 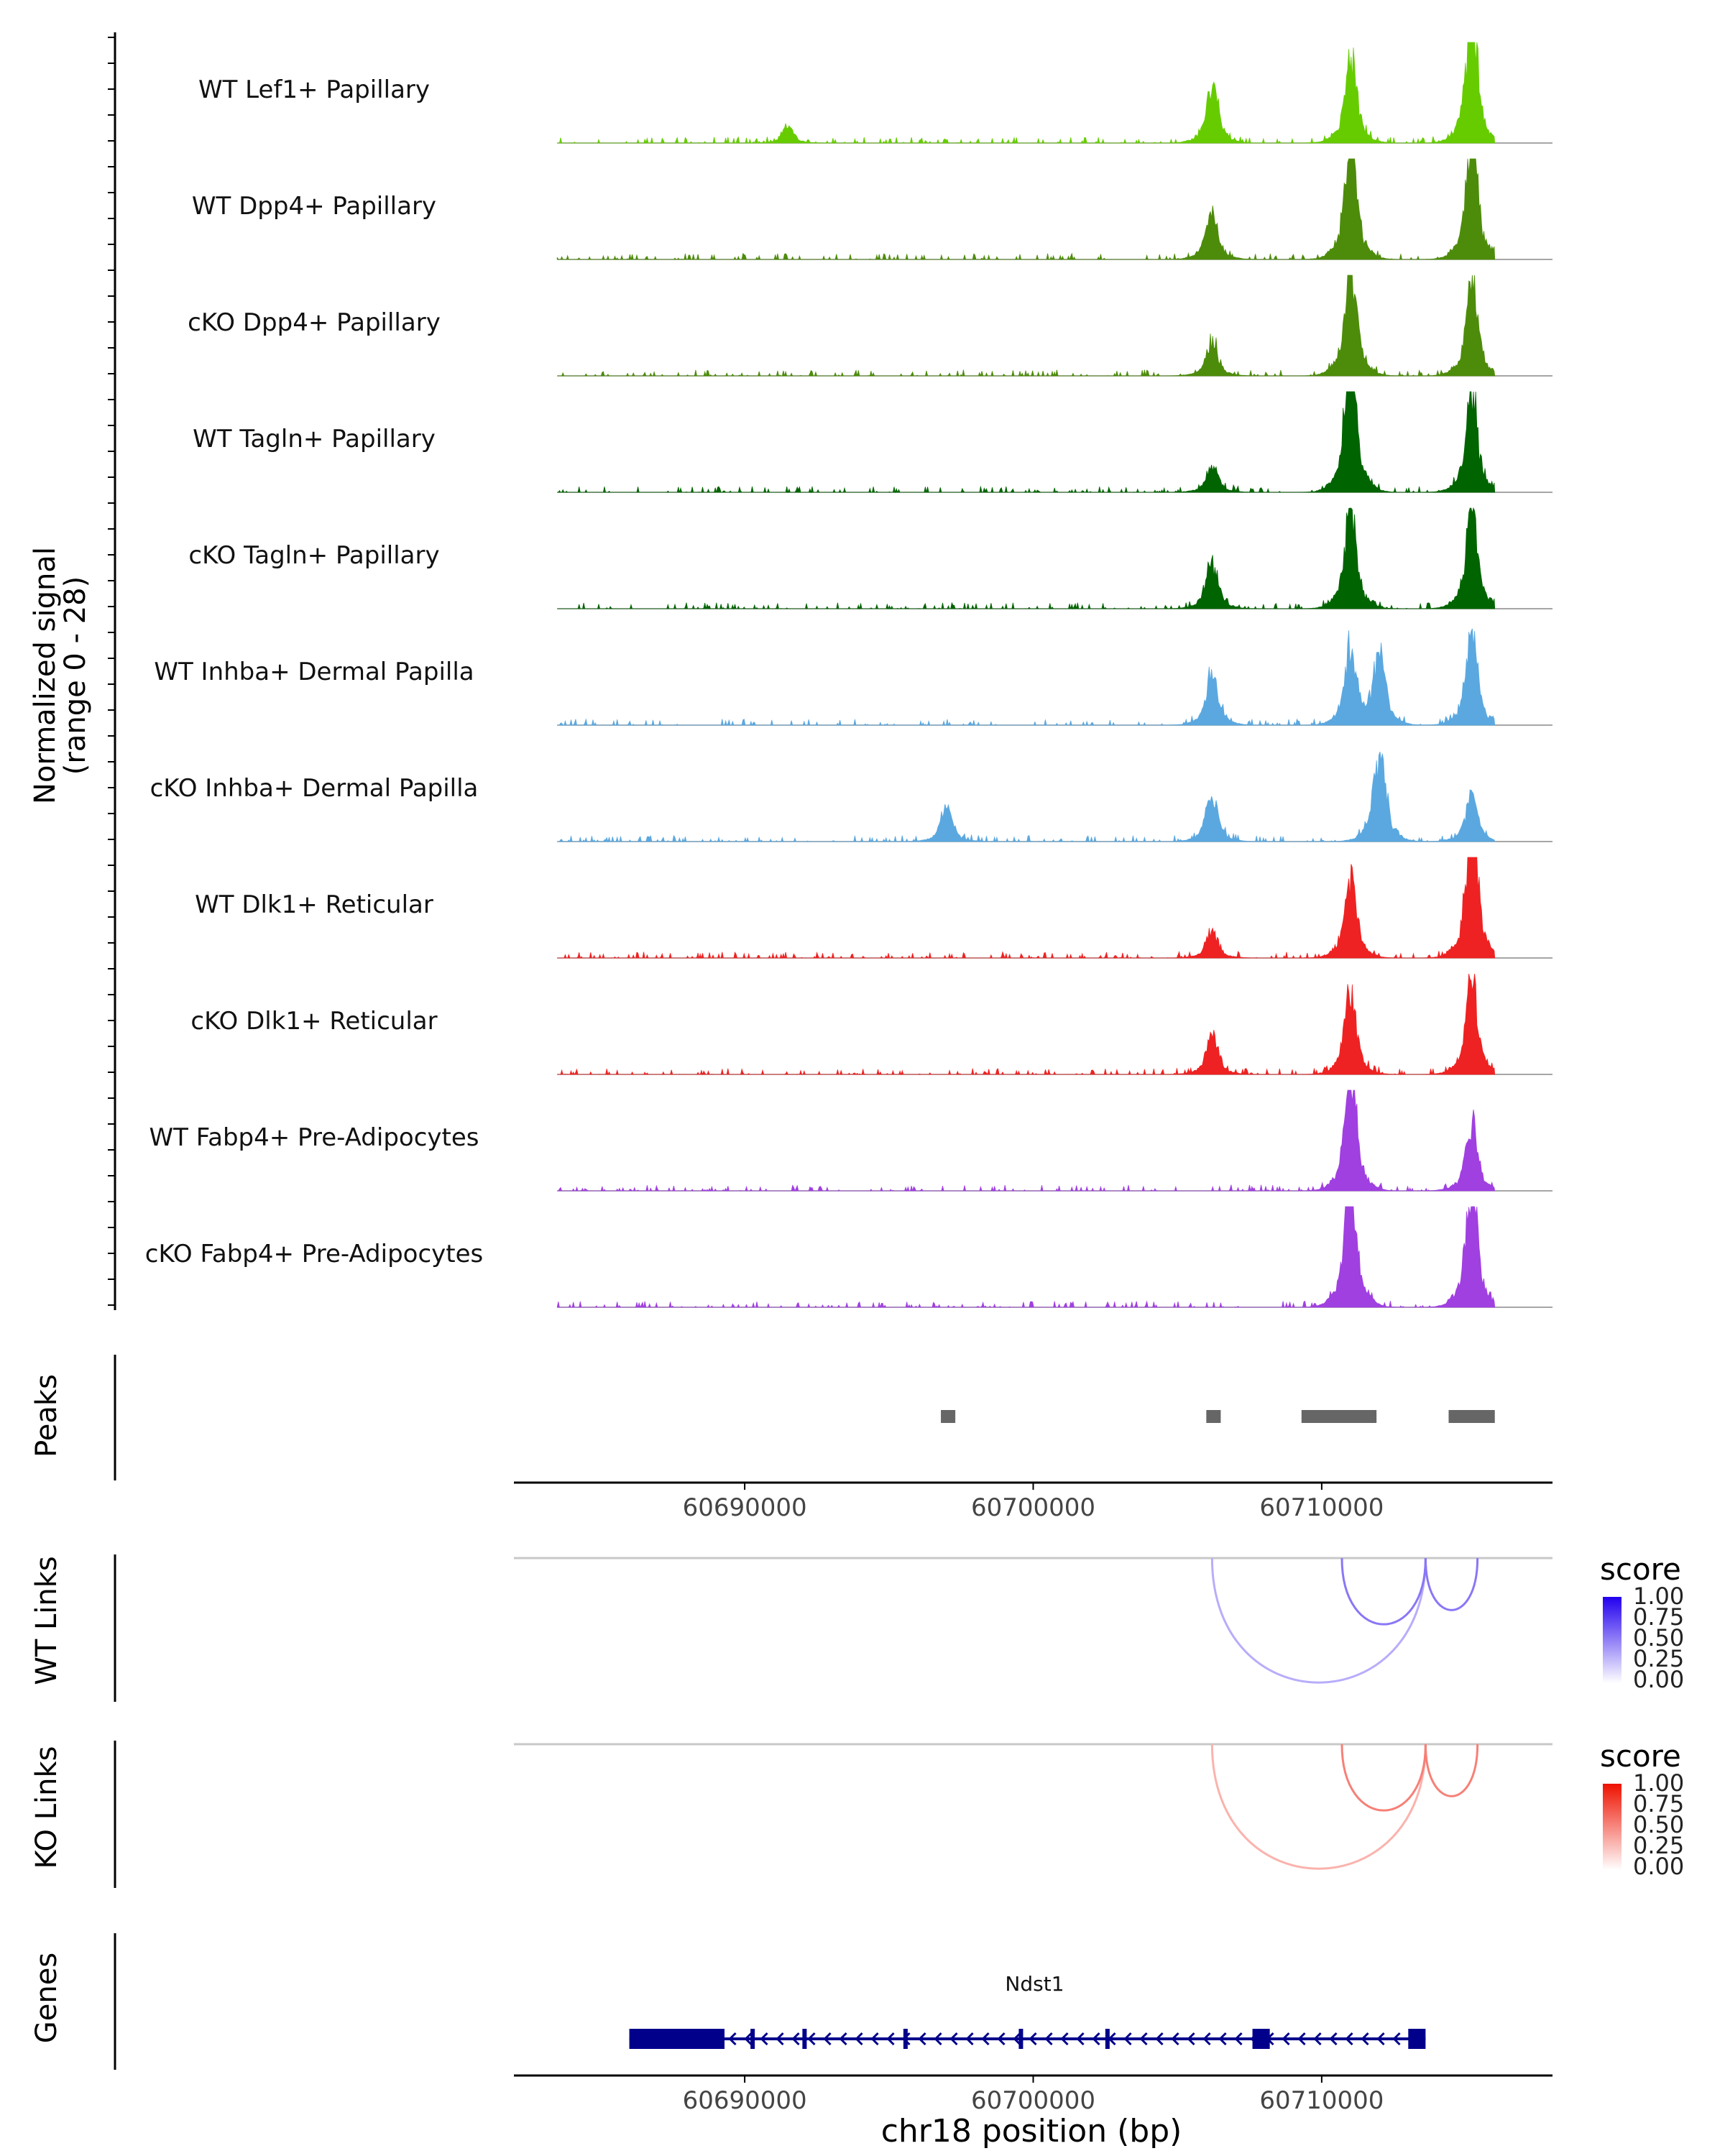 What do you see at coordinates (314, 904) in the screenshot?
I see `track-label: WT Dlk1+ Reticular` at bounding box center [314, 904].